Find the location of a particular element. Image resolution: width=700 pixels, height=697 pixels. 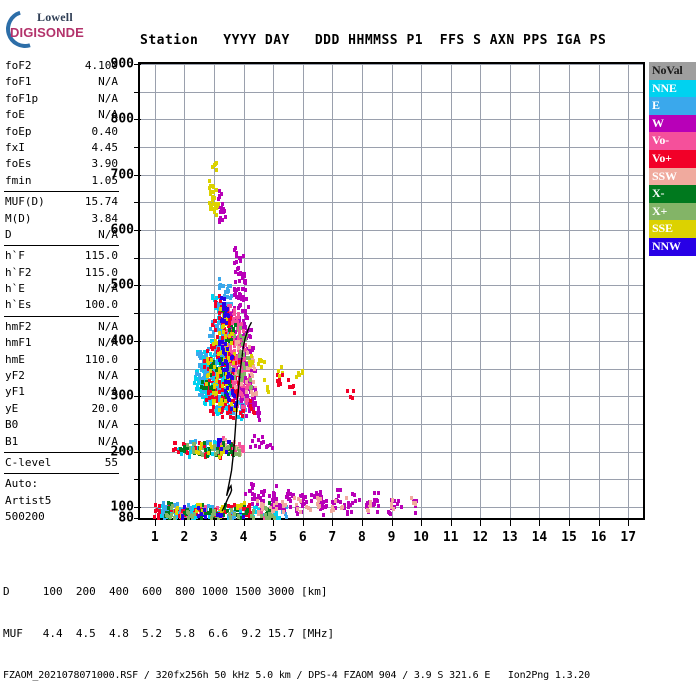

legend-swatch-vo-: Vo- is located at coordinates (672, 141).